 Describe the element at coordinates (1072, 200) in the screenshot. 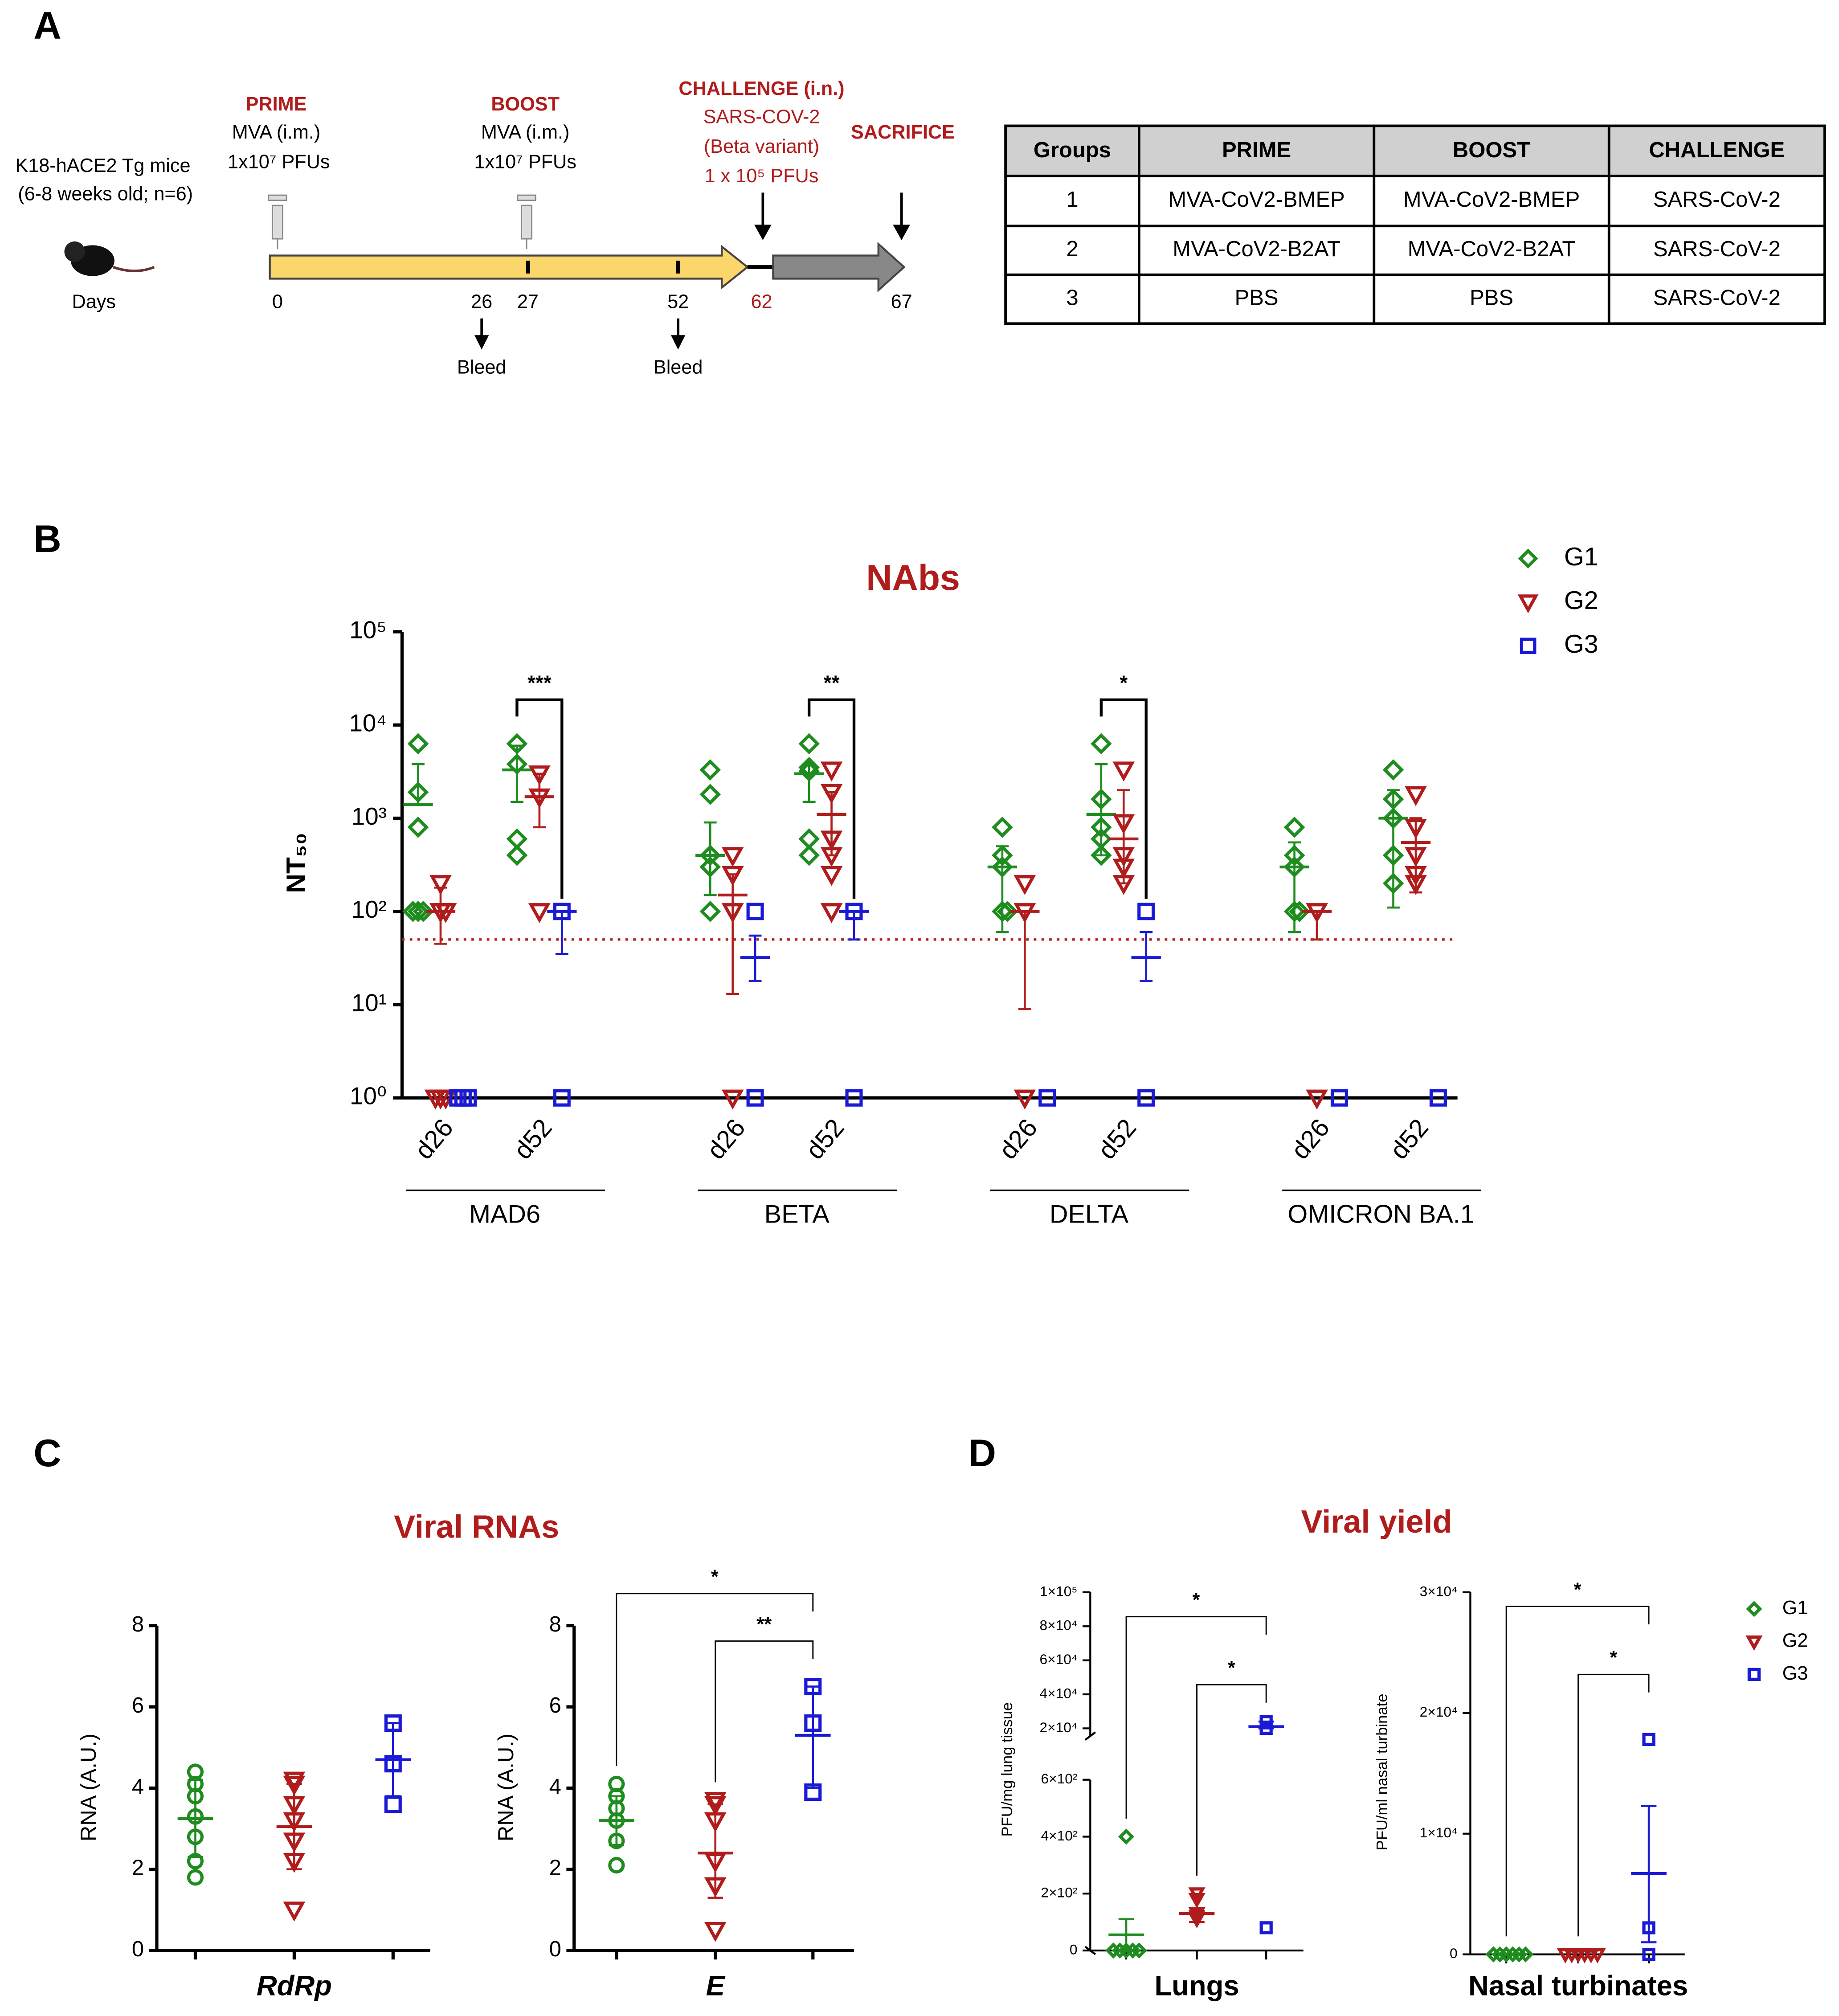

I see `table-cell: 1` at that location.